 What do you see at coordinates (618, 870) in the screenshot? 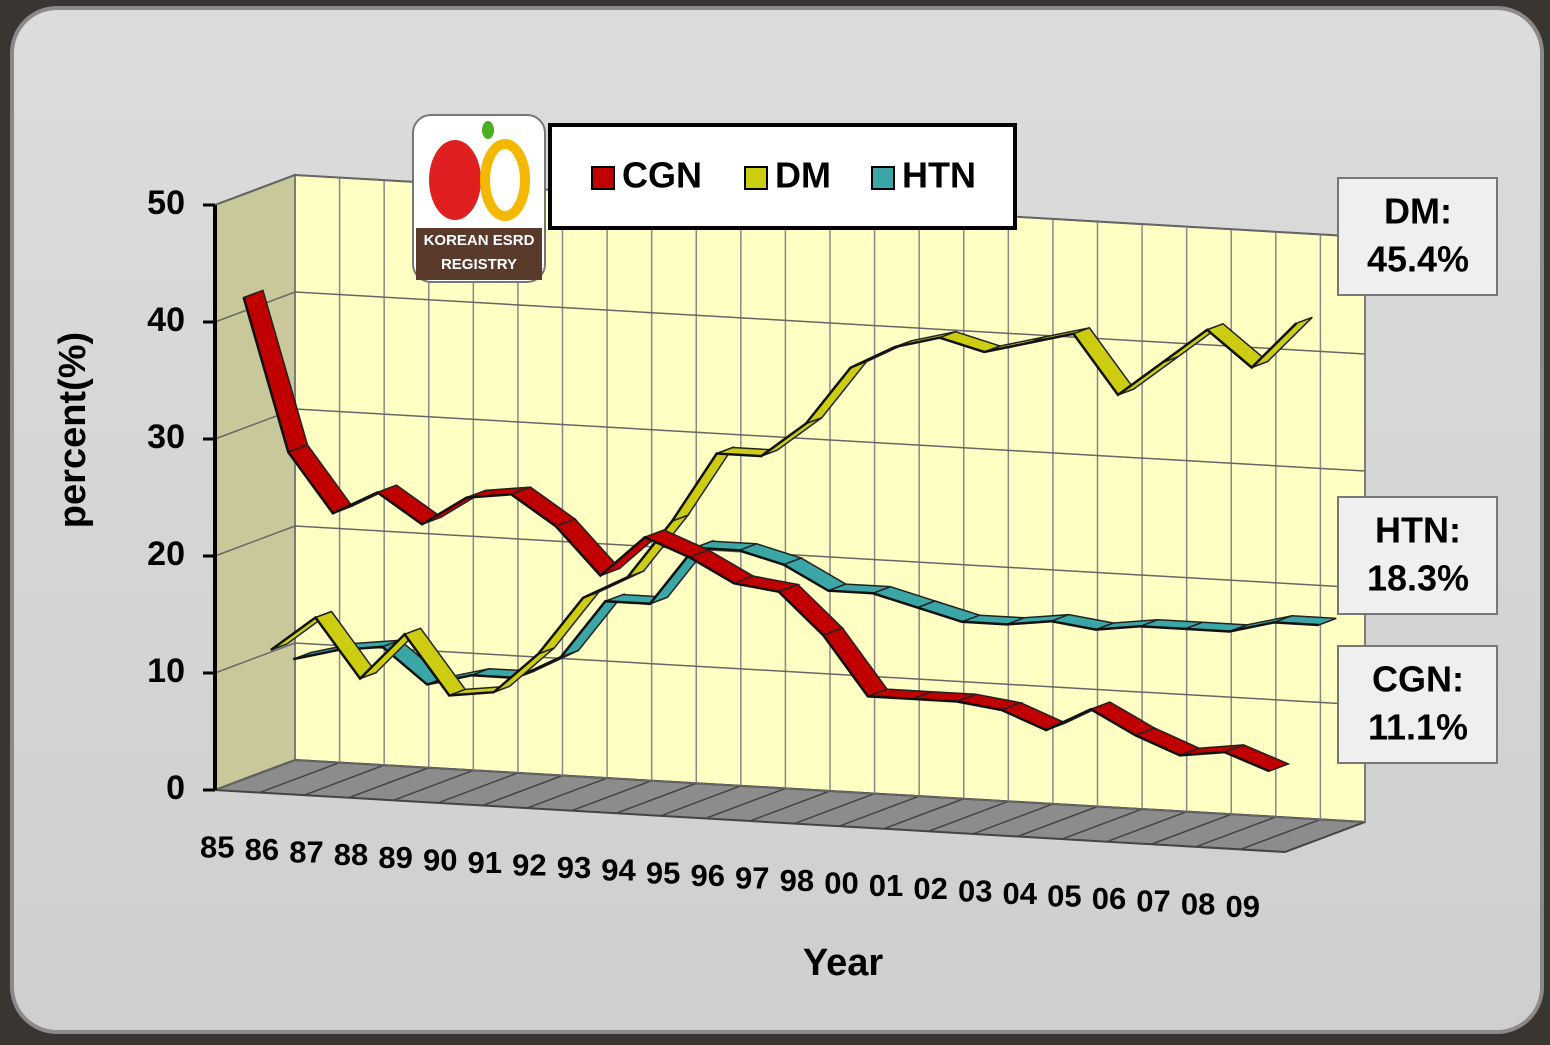
I see `x-tick-label: 94` at bounding box center [618, 870].